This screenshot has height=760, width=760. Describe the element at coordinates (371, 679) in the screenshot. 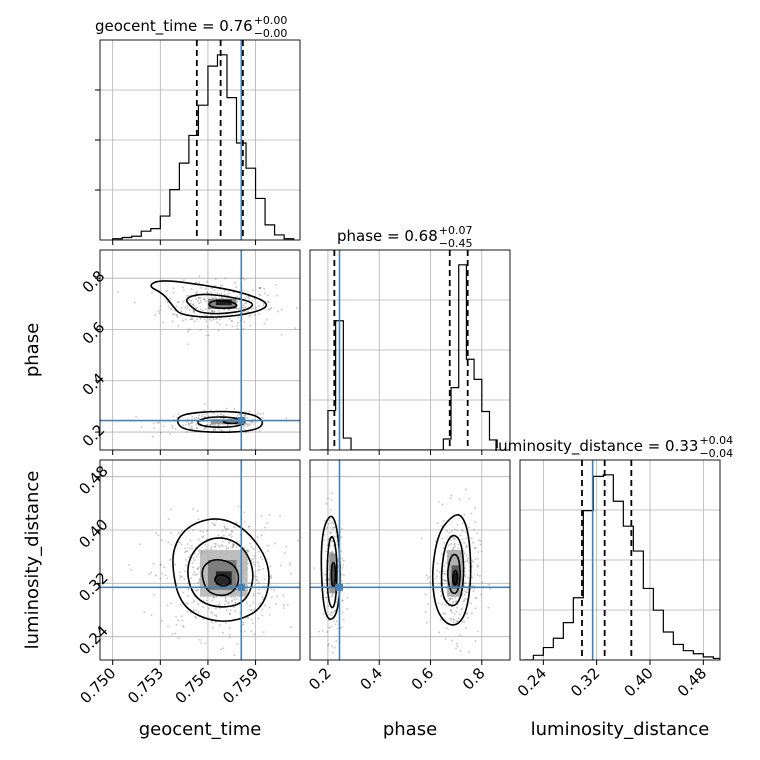

I see `x-tick-label-phase: 0.4` at that location.